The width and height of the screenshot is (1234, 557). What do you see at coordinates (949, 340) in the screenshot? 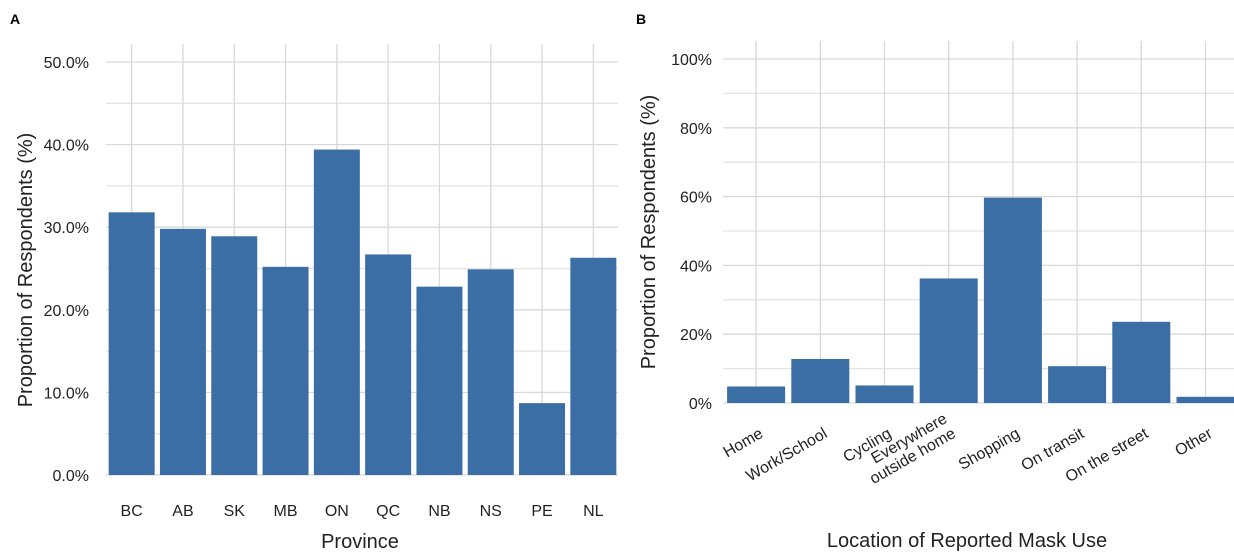
I see `panel-b-bar-everywhere-outside-home` at bounding box center [949, 340].